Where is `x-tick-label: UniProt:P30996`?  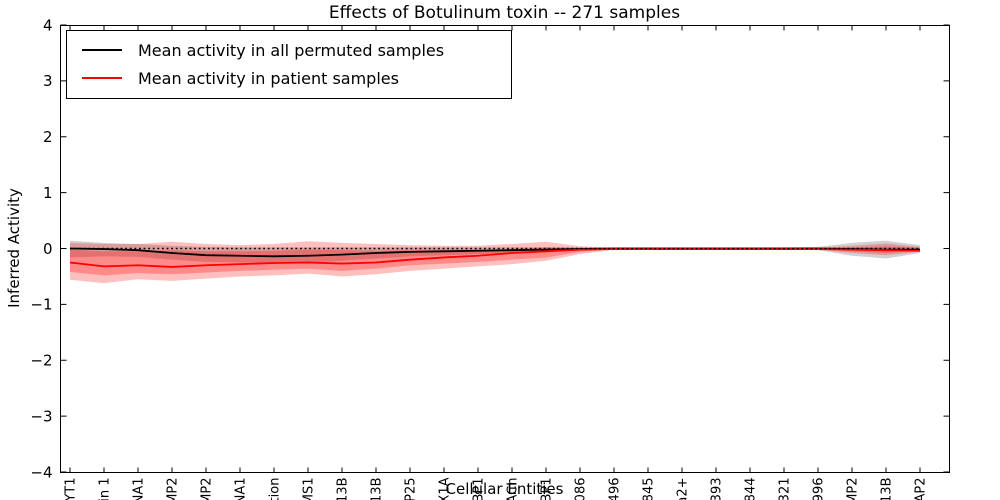 x-tick-label: UniProt:P30996 is located at coordinates (819, 489).